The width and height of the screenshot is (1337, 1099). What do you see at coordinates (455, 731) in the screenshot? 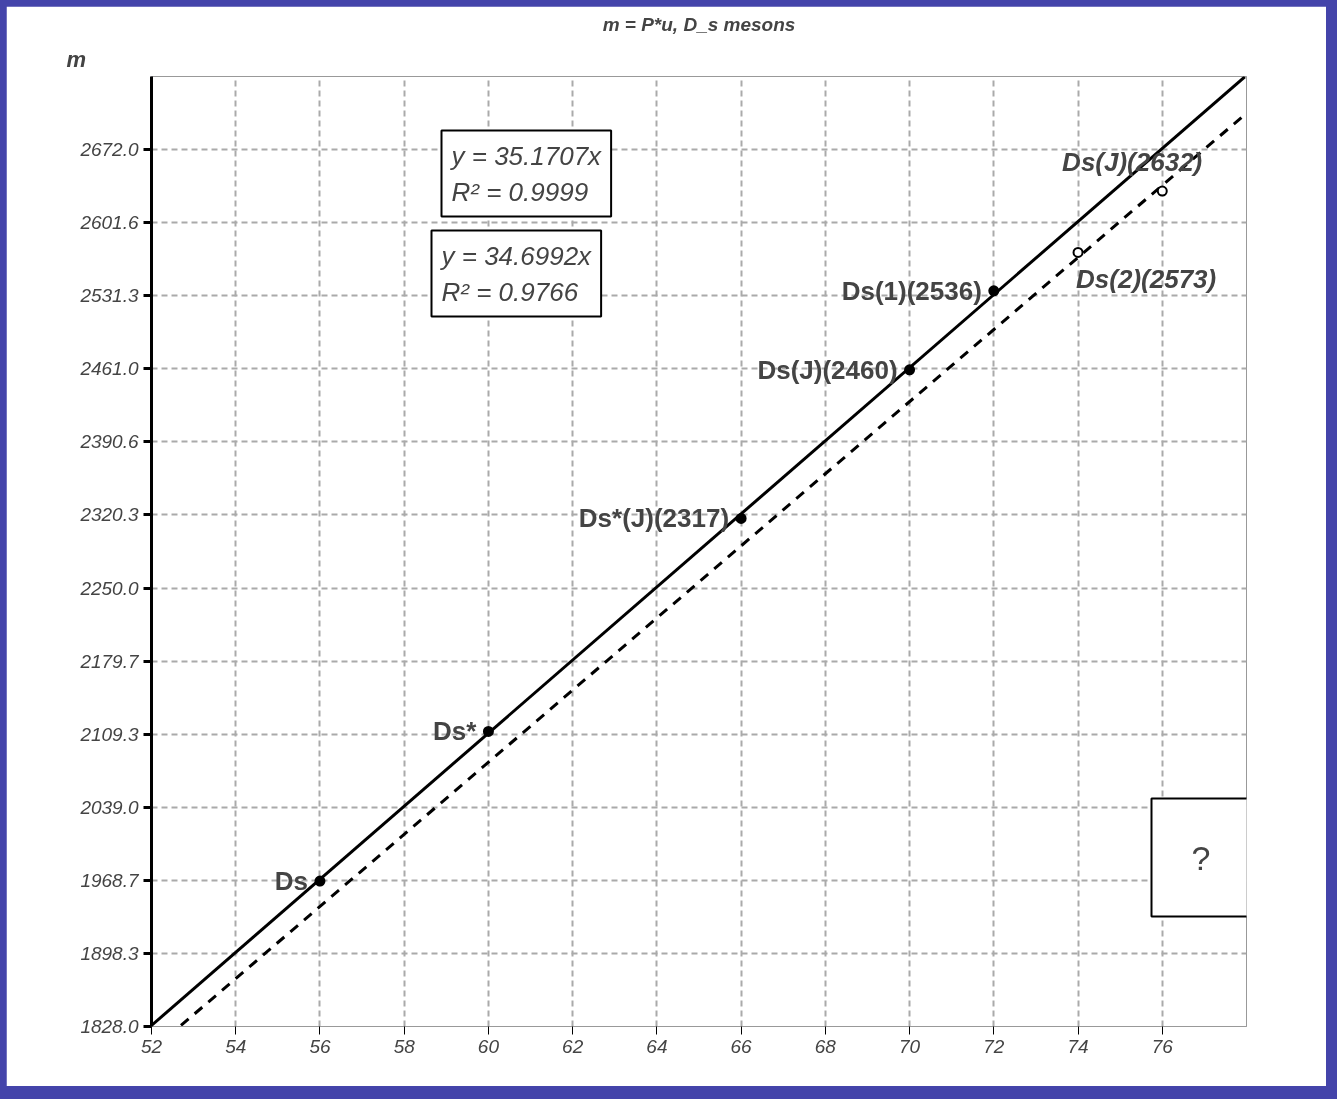
I see `annotation: Ds*` at bounding box center [455, 731].